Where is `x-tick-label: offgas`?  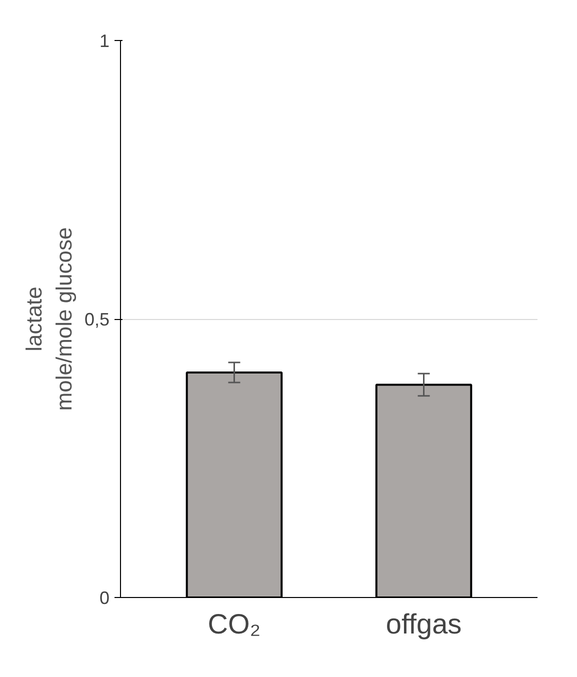 x-tick-label: offgas is located at coordinates (424, 624).